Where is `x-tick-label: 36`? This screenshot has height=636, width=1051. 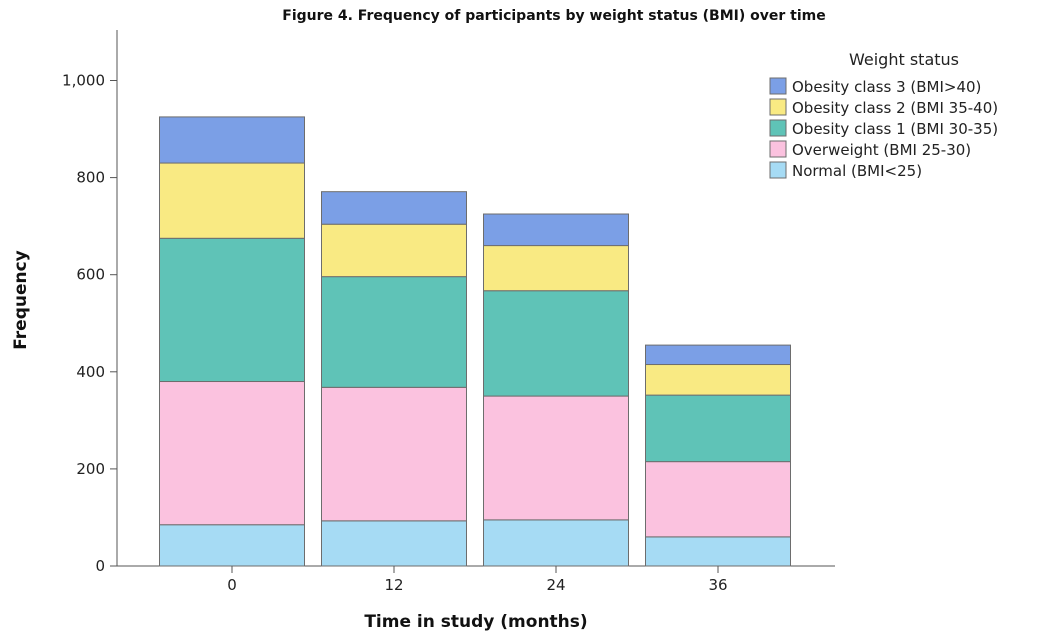
x-tick-label: 36 is located at coordinates (717, 585).